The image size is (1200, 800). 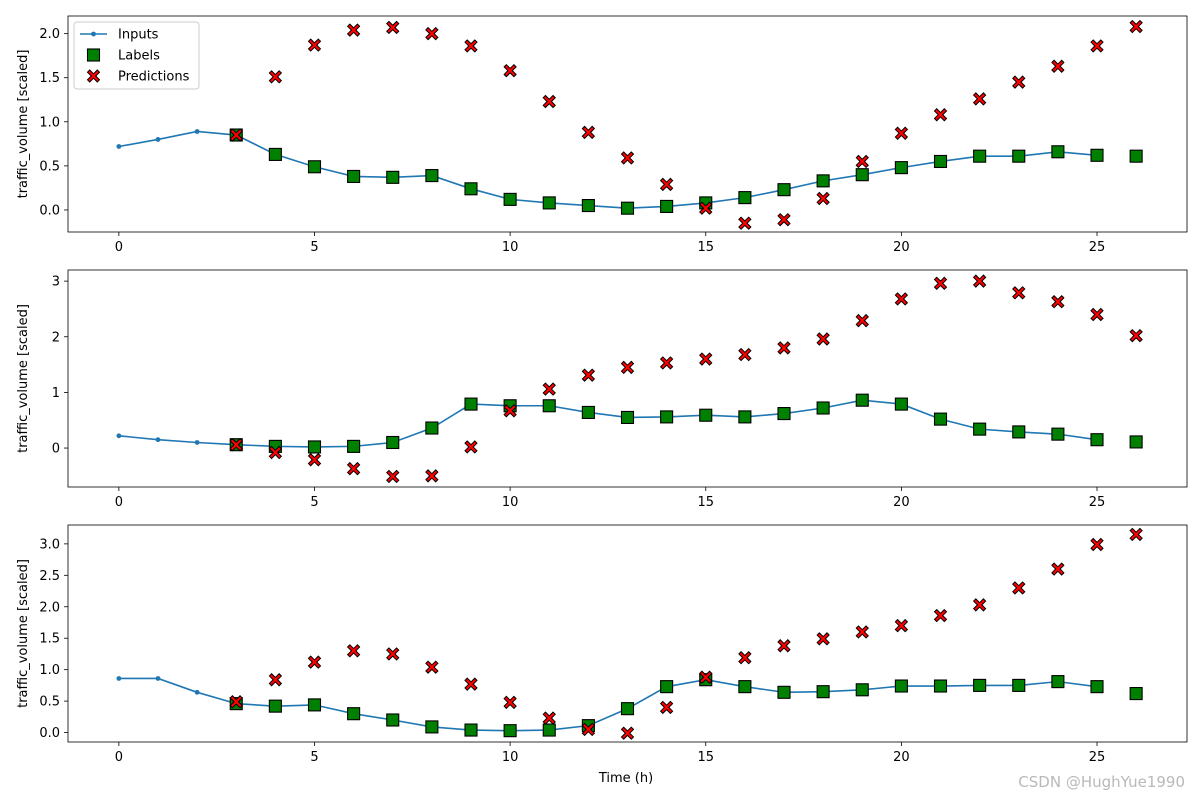 What do you see at coordinates (49, 733) in the screenshot?
I see `y-tick-label: 0.0` at bounding box center [49, 733].